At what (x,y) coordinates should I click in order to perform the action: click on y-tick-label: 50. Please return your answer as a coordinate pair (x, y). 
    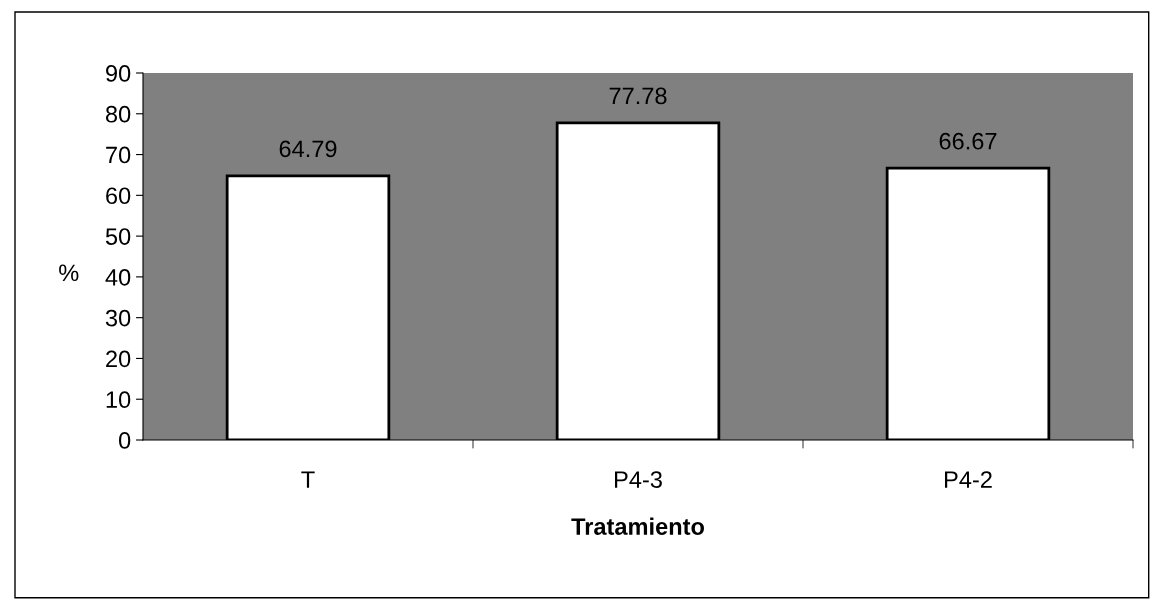
    Looking at the image, I should click on (118, 236).